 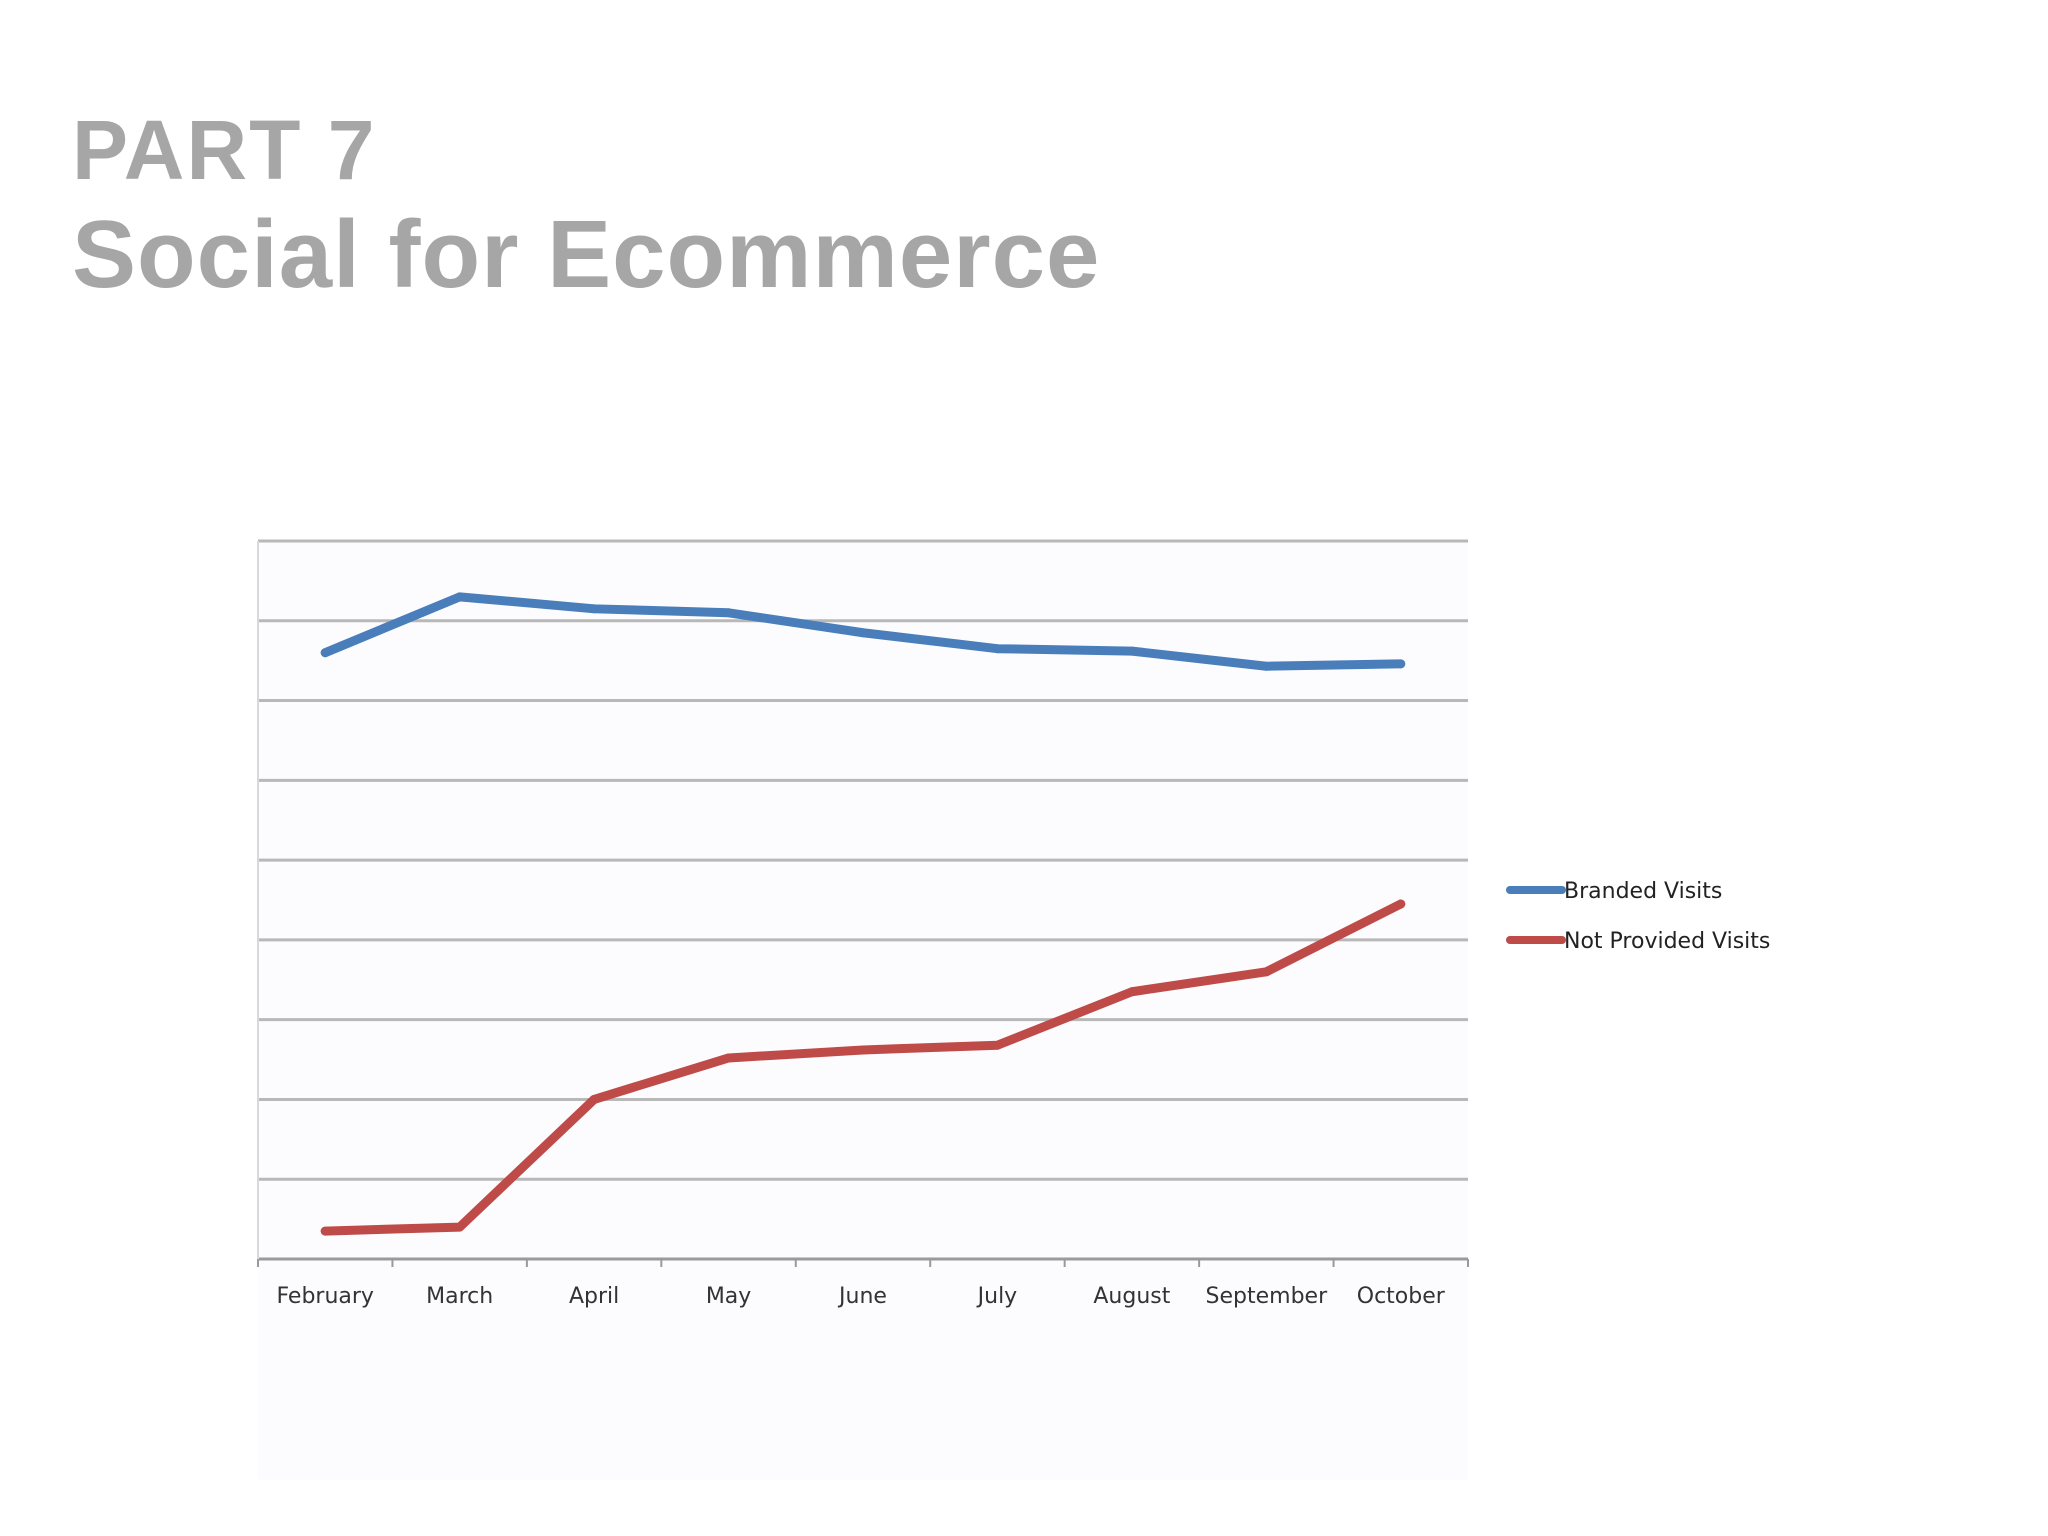 I want to click on slide-title-block: PART 7 Social for Ecommerce, so click(x=586, y=205).